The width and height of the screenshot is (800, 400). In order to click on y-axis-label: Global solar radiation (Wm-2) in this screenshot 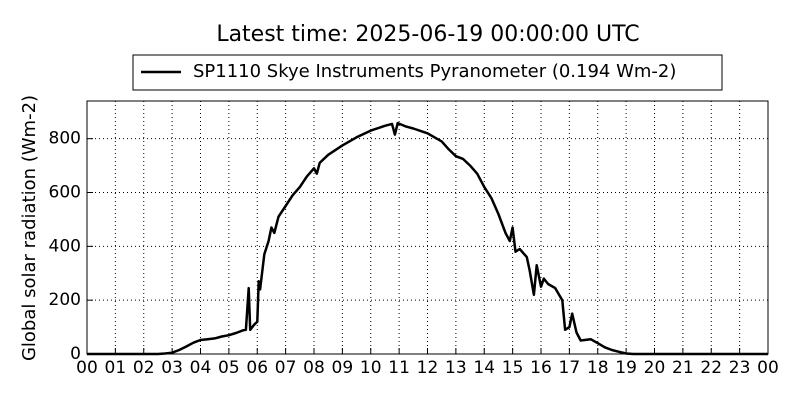, I will do `click(29, 228)`.